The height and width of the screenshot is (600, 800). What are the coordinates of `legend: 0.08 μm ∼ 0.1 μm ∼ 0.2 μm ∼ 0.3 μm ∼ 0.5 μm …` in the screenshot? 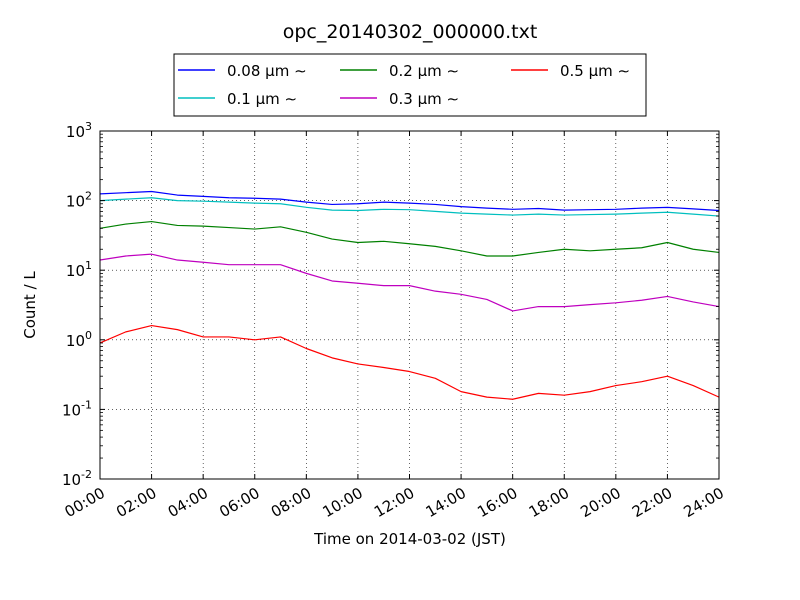 It's located at (410, 85).